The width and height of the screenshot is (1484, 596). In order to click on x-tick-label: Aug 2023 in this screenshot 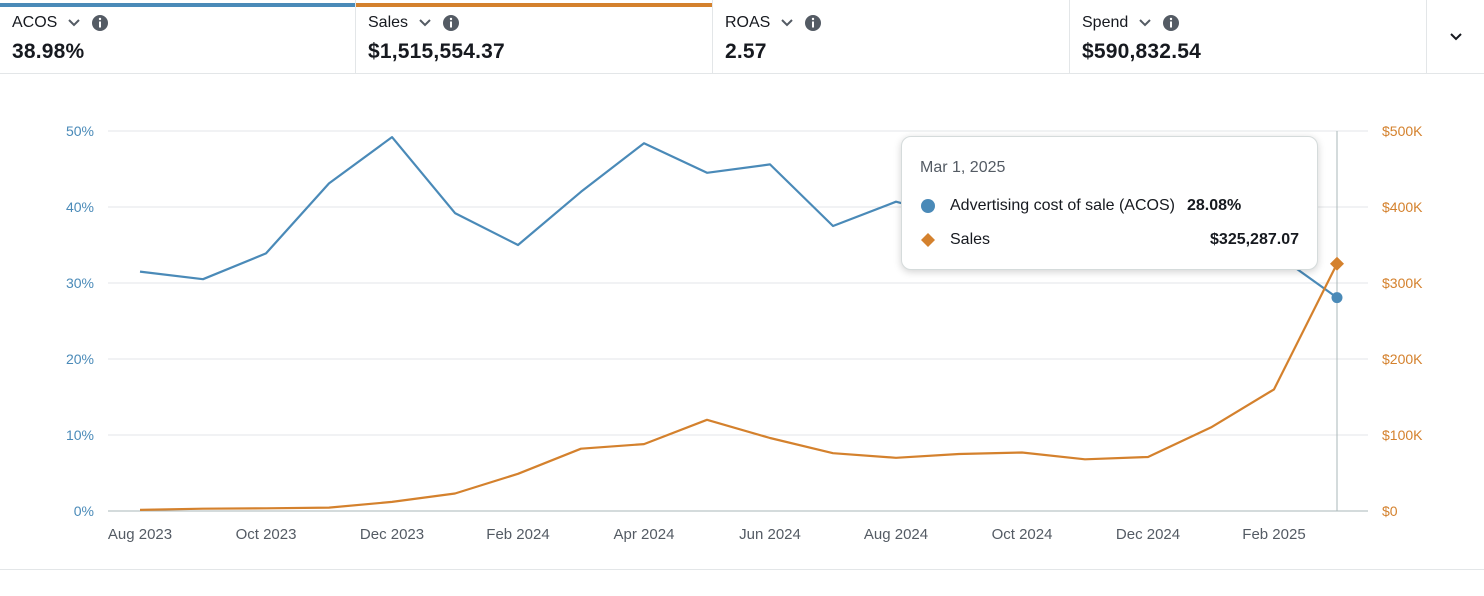, I will do `click(140, 534)`.